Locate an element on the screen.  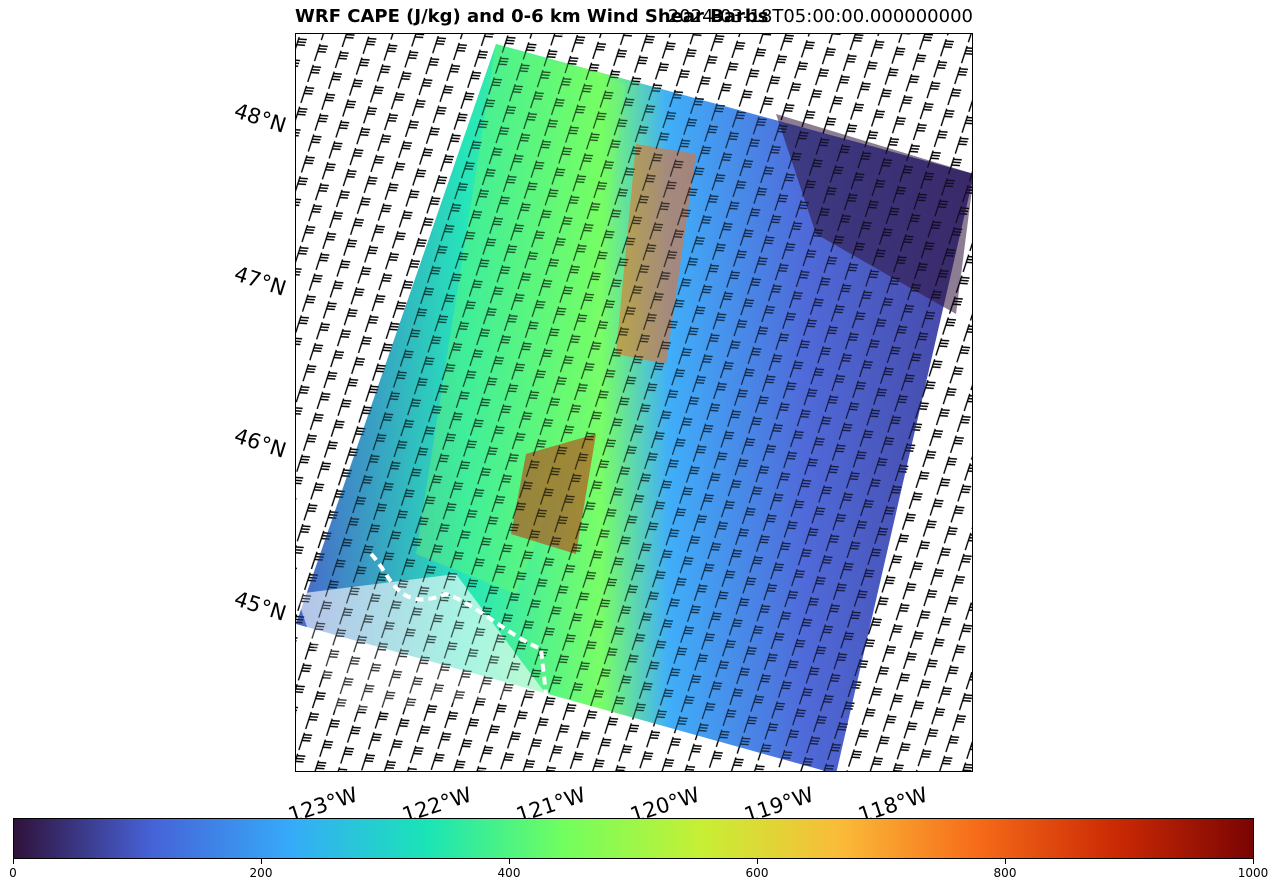
map-timestamp: 2024-03-18T05:00:00.000000000 is located at coordinates (820, 16).